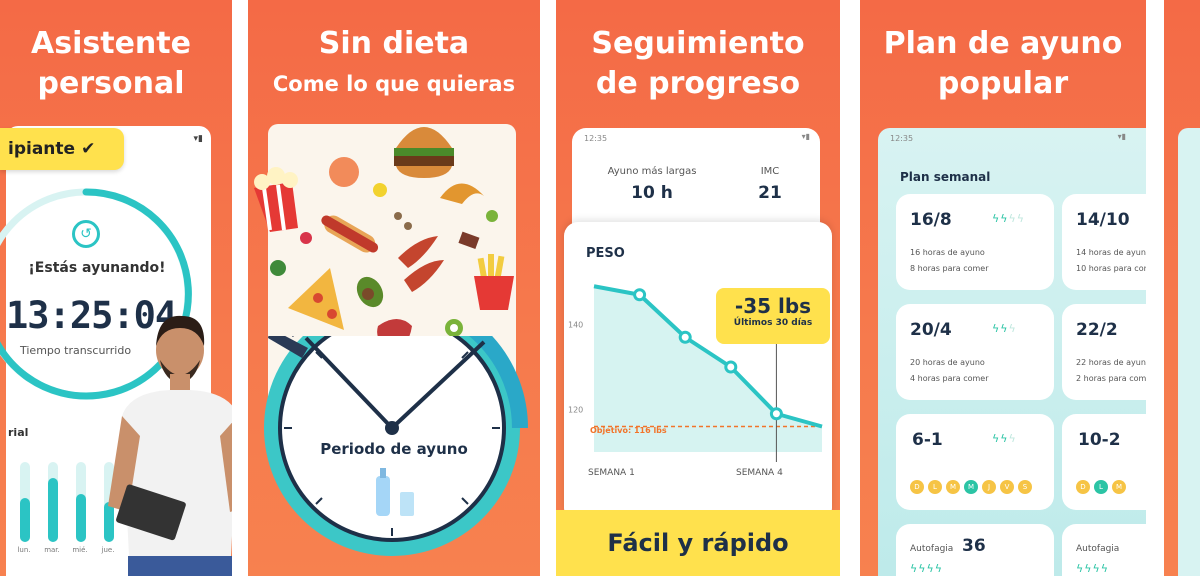 This screenshot has width=1200, height=576. I want to click on plan-line1: 22 horas de ayuno, so click(1111, 362).